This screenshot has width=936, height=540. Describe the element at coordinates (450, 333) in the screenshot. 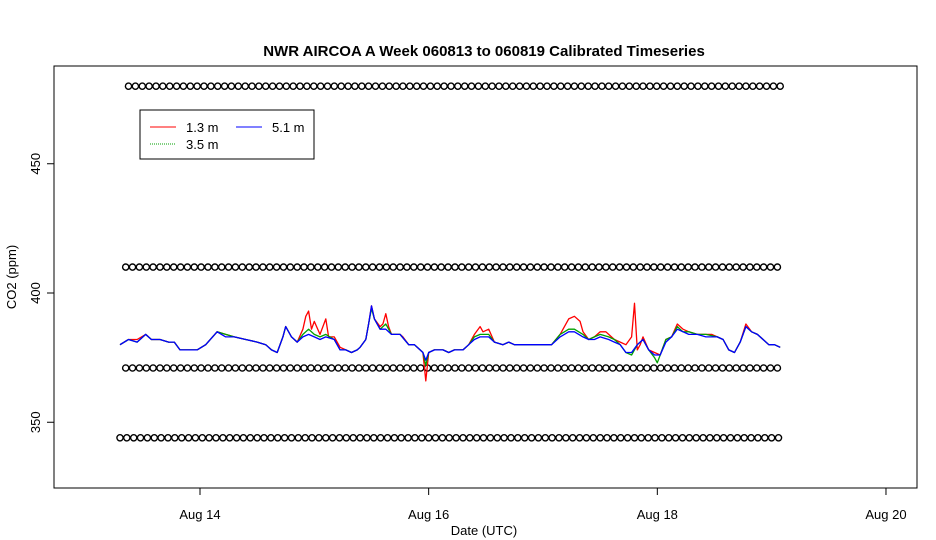

I see `series-line-5-1-m` at that location.